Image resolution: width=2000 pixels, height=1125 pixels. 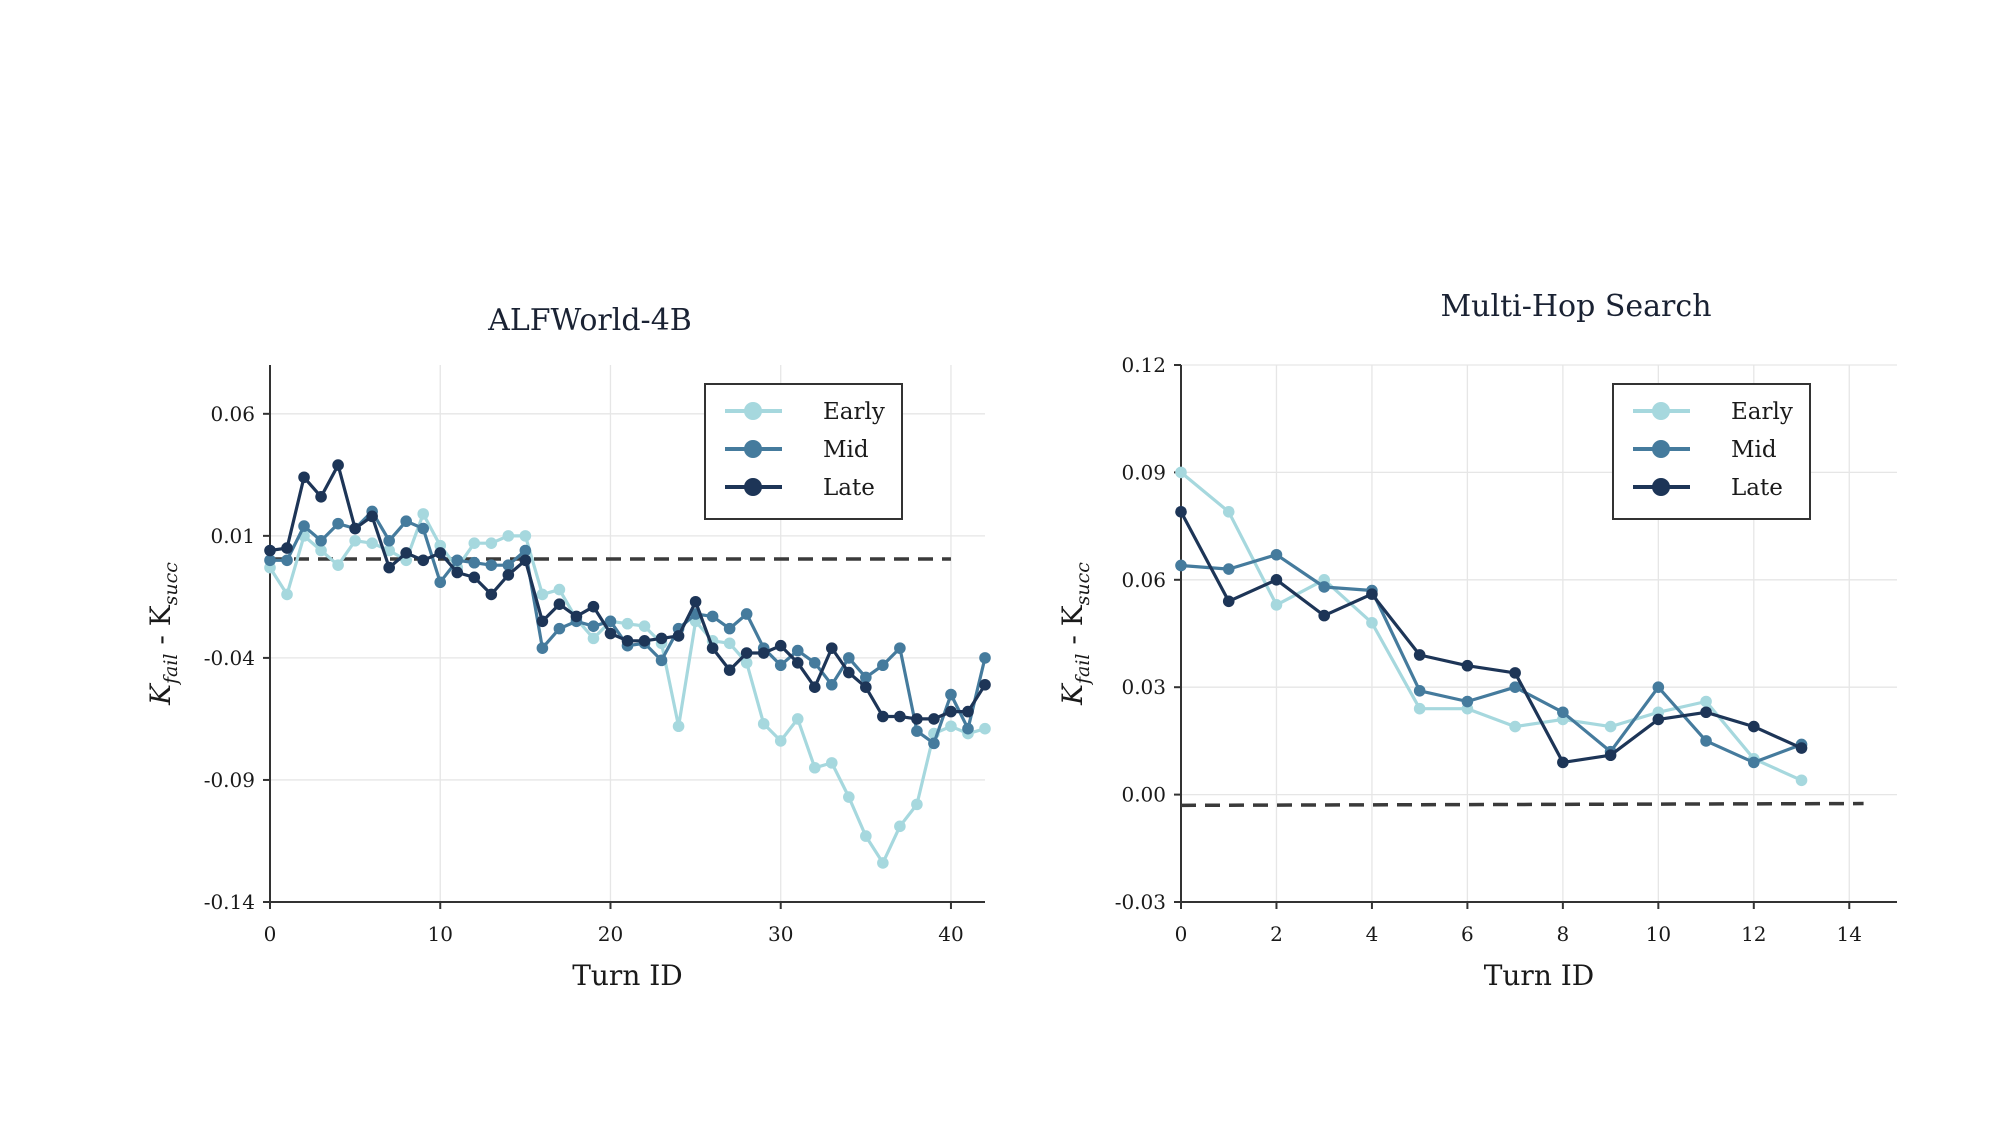 I want to click on x-axis-label: Turn ID, so click(x=627, y=975).